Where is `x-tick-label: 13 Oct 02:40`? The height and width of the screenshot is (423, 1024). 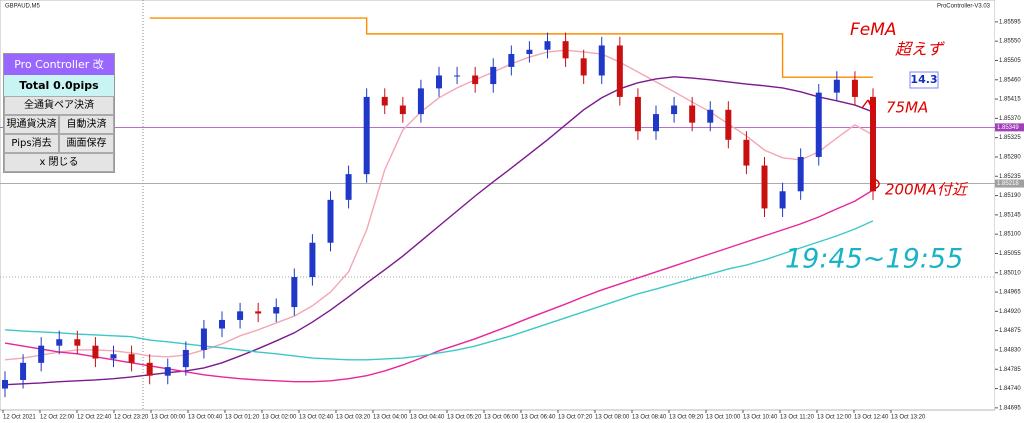
x-tick-label: 13 Oct 02:40 is located at coordinates (316, 418).